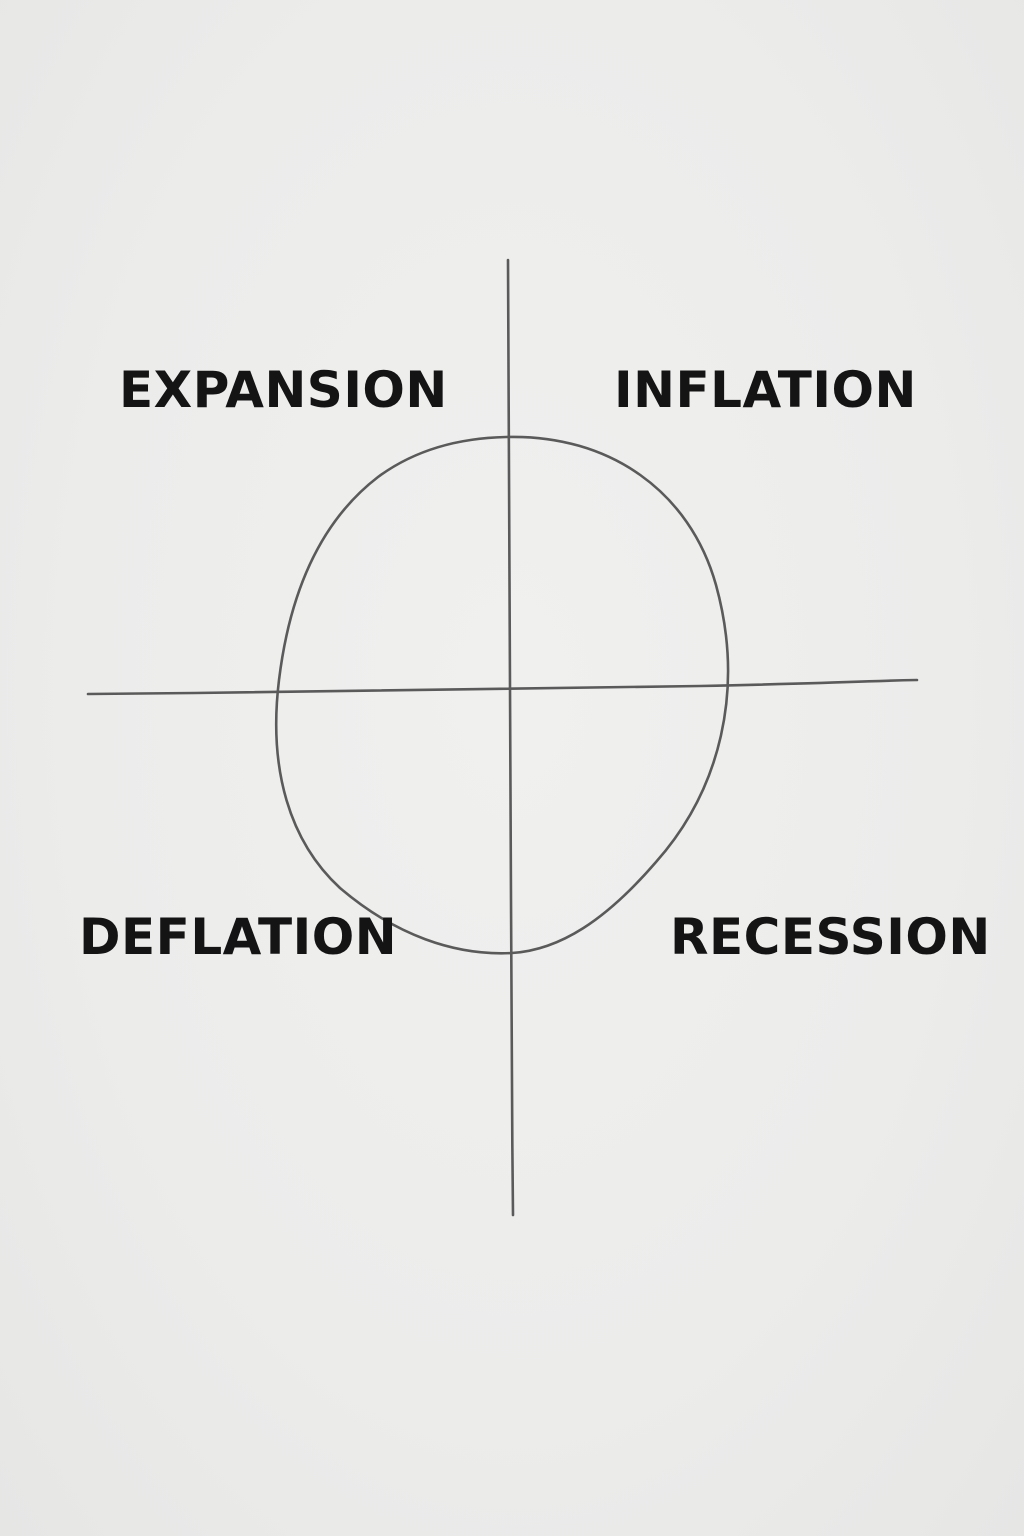 Image resolution: width=1024 pixels, height=1536 pixels. Describe the element at coordinates (510, 737) in the screenshot. I see `vertical-axis` at that location.